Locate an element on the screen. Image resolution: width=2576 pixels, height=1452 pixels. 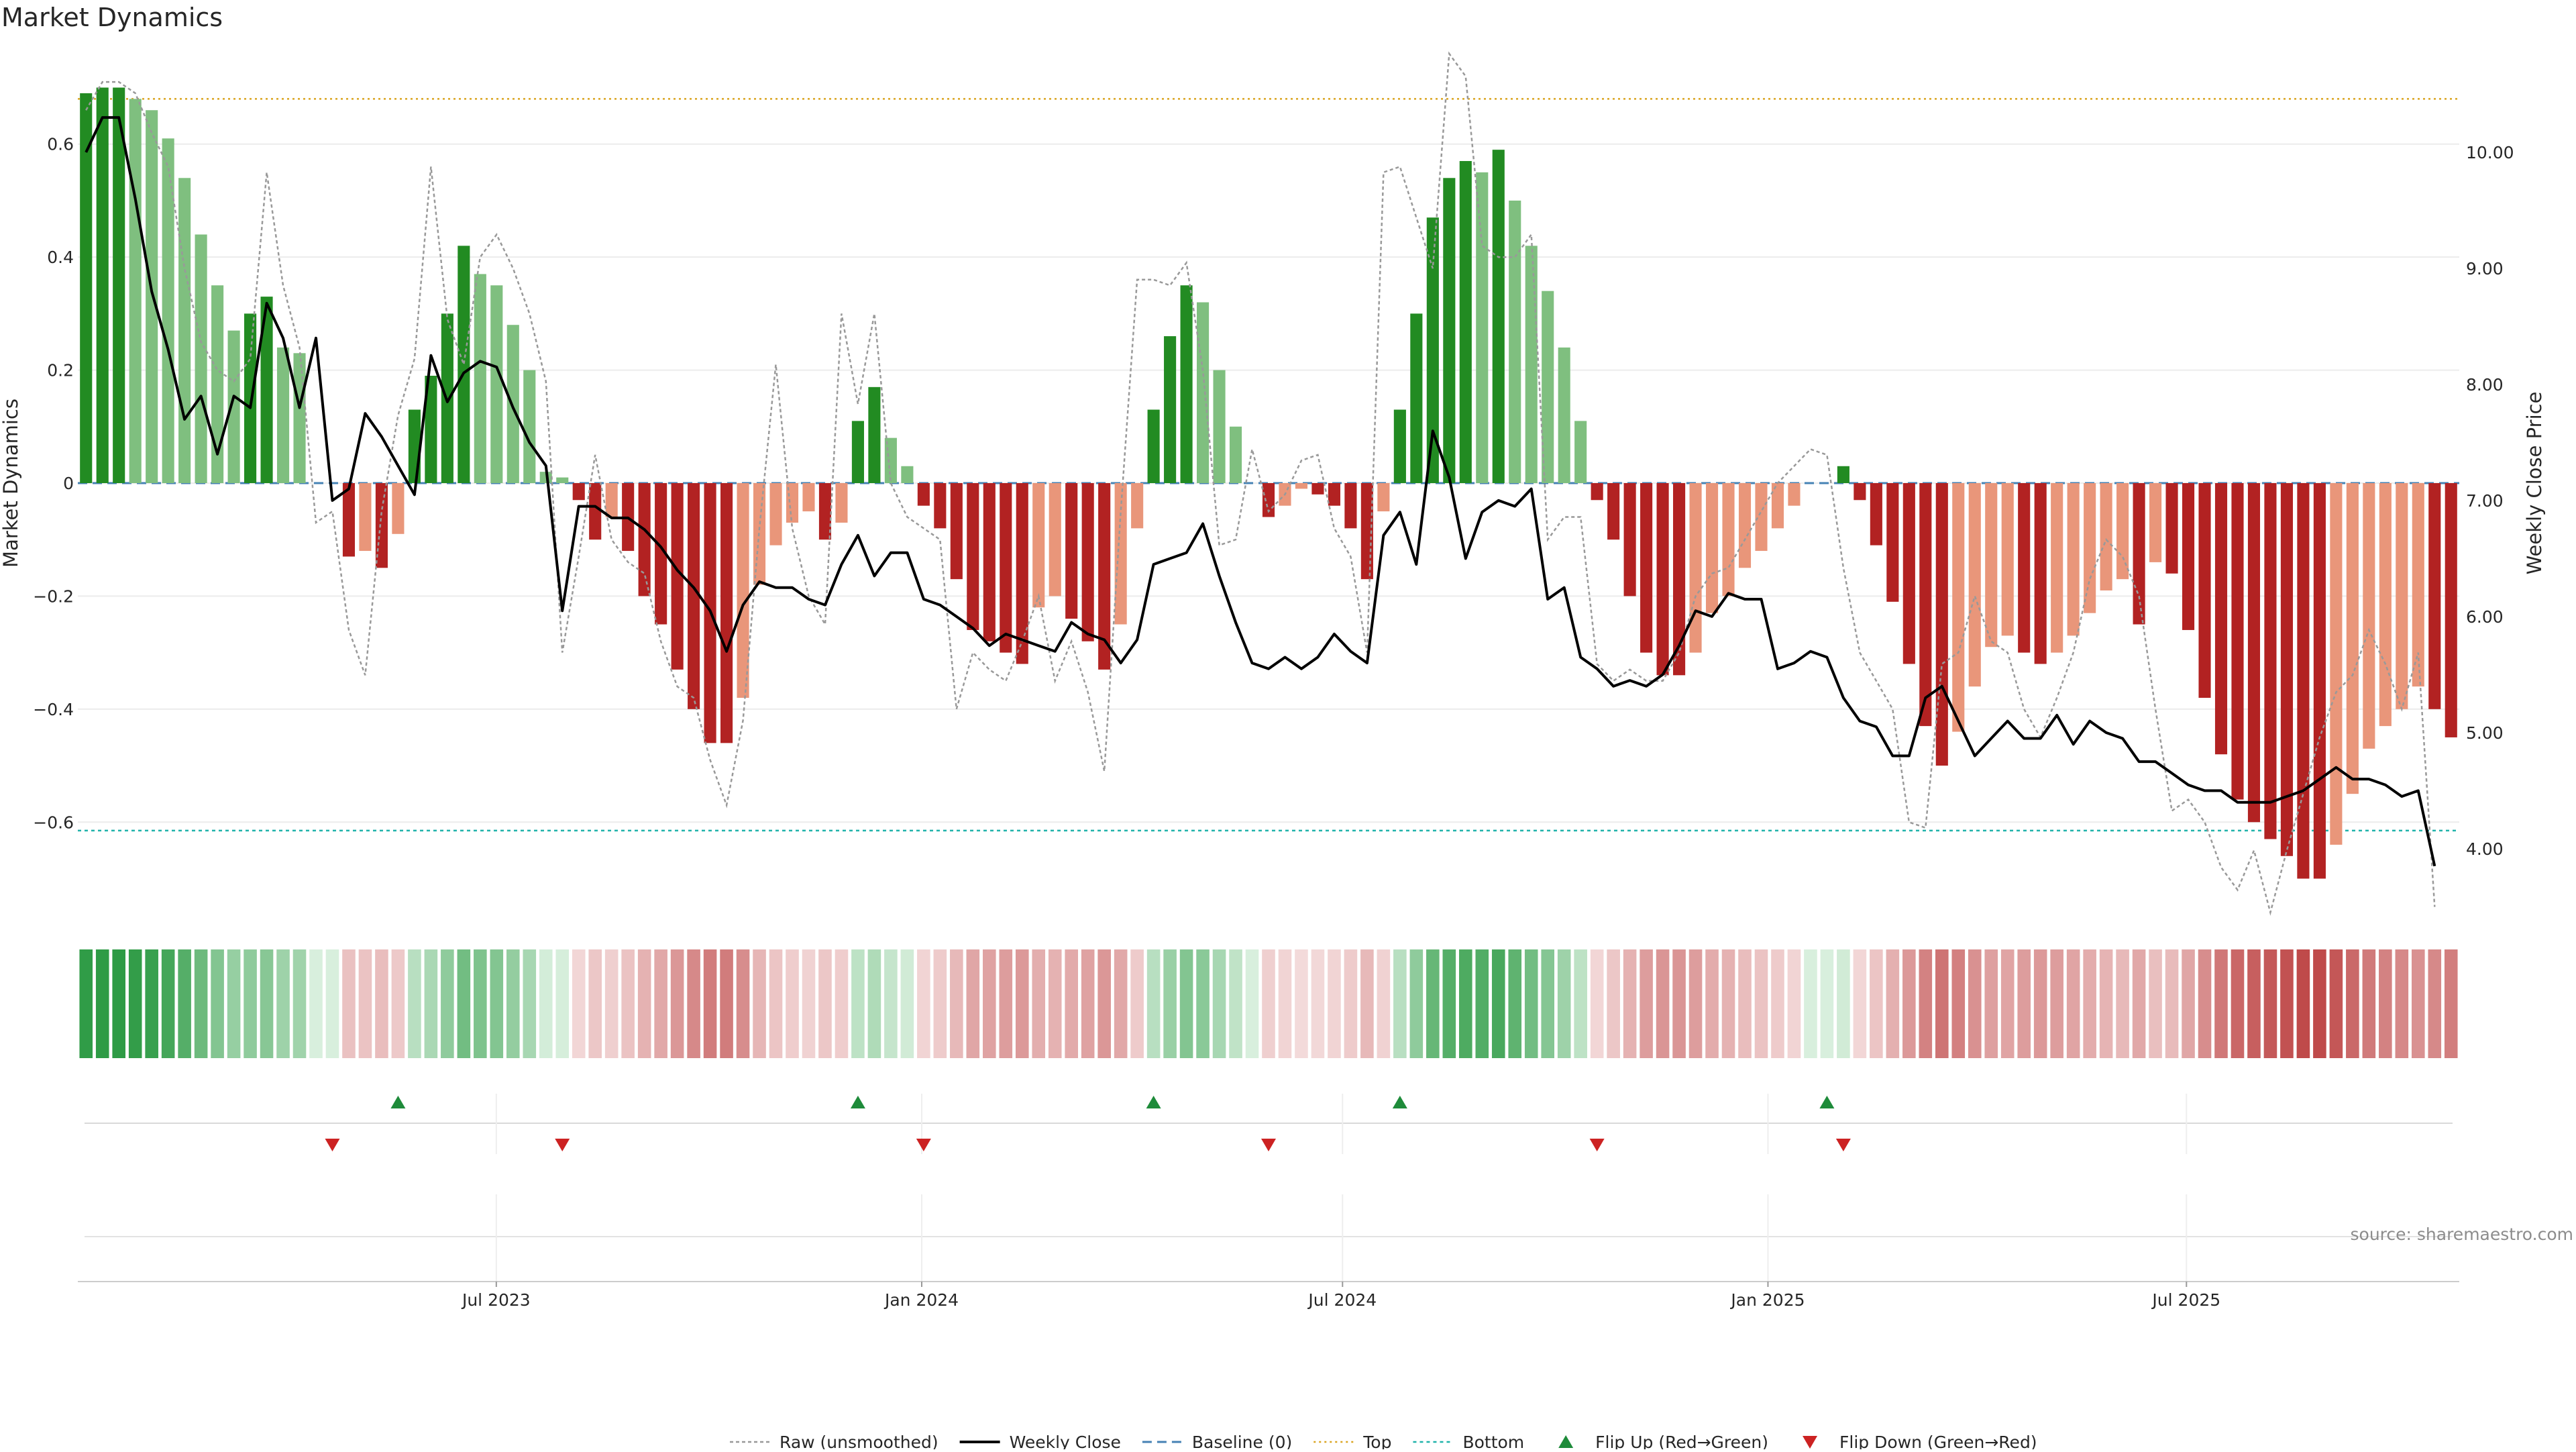
legend-label: Bottom is located at coordinates (1493, 1441).